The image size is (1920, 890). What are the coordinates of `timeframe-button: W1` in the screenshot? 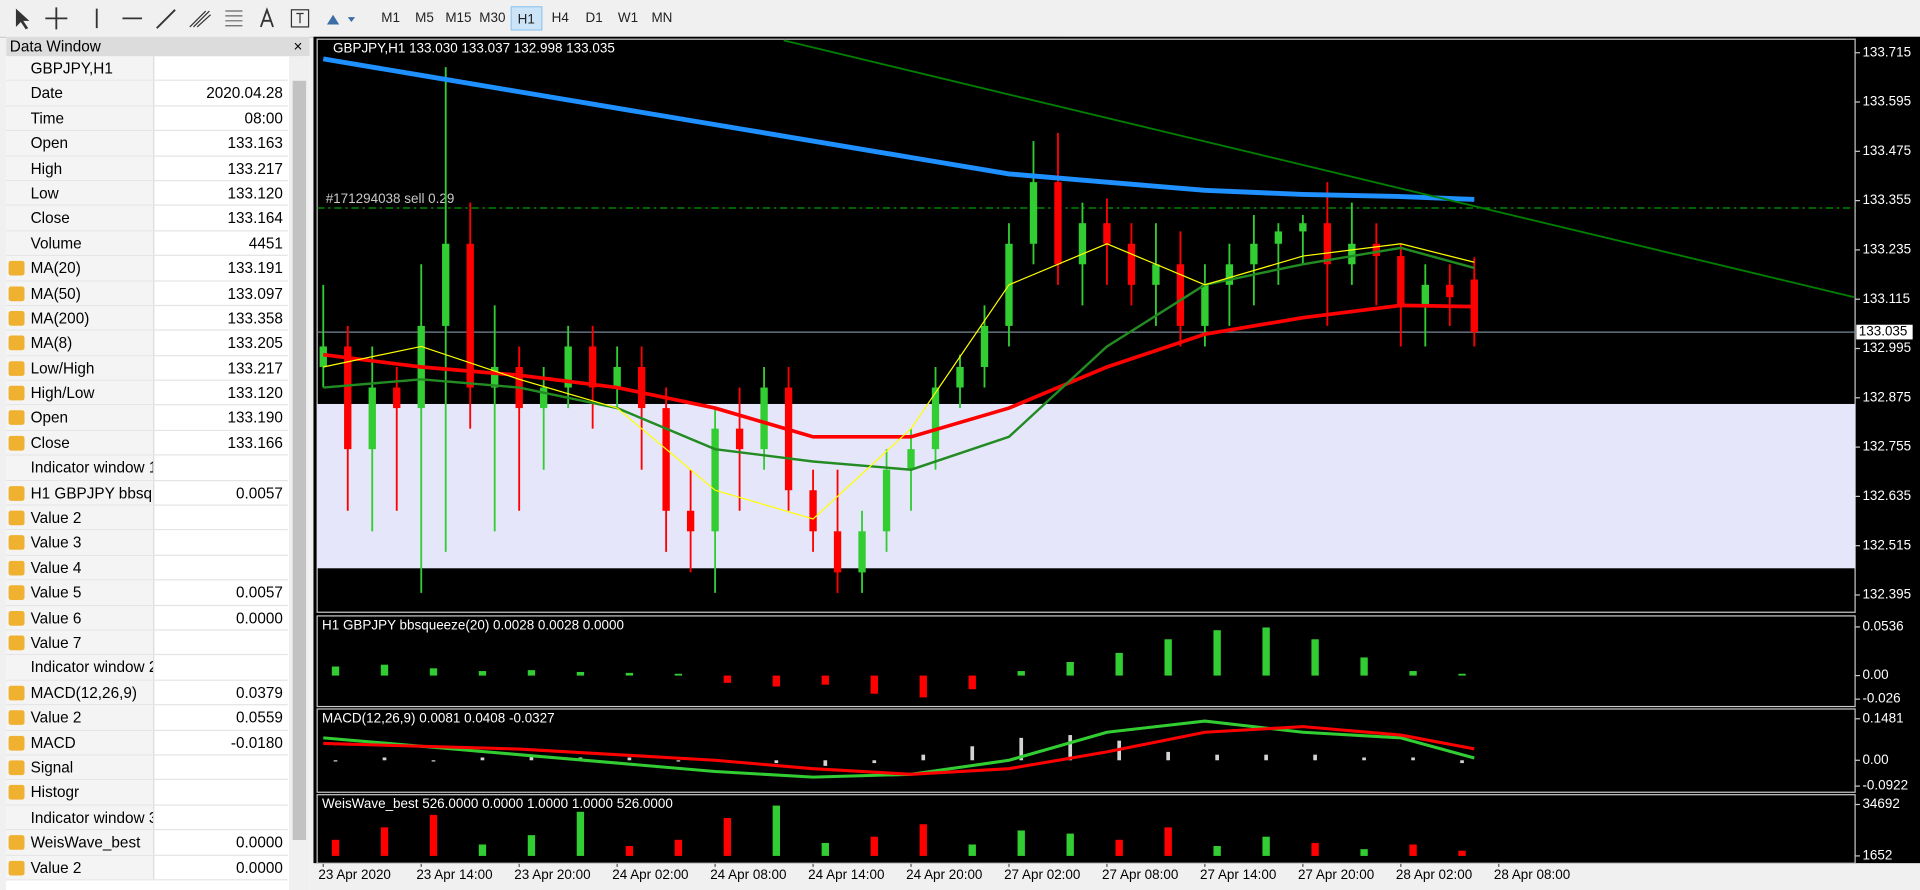 It's located at (628, 18).